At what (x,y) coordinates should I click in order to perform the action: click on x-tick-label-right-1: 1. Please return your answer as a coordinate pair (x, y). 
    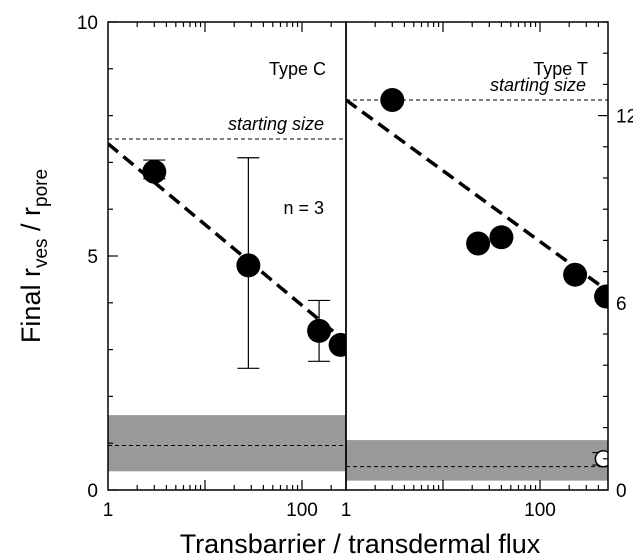
    Looking at the image, I should click on (346, 510).